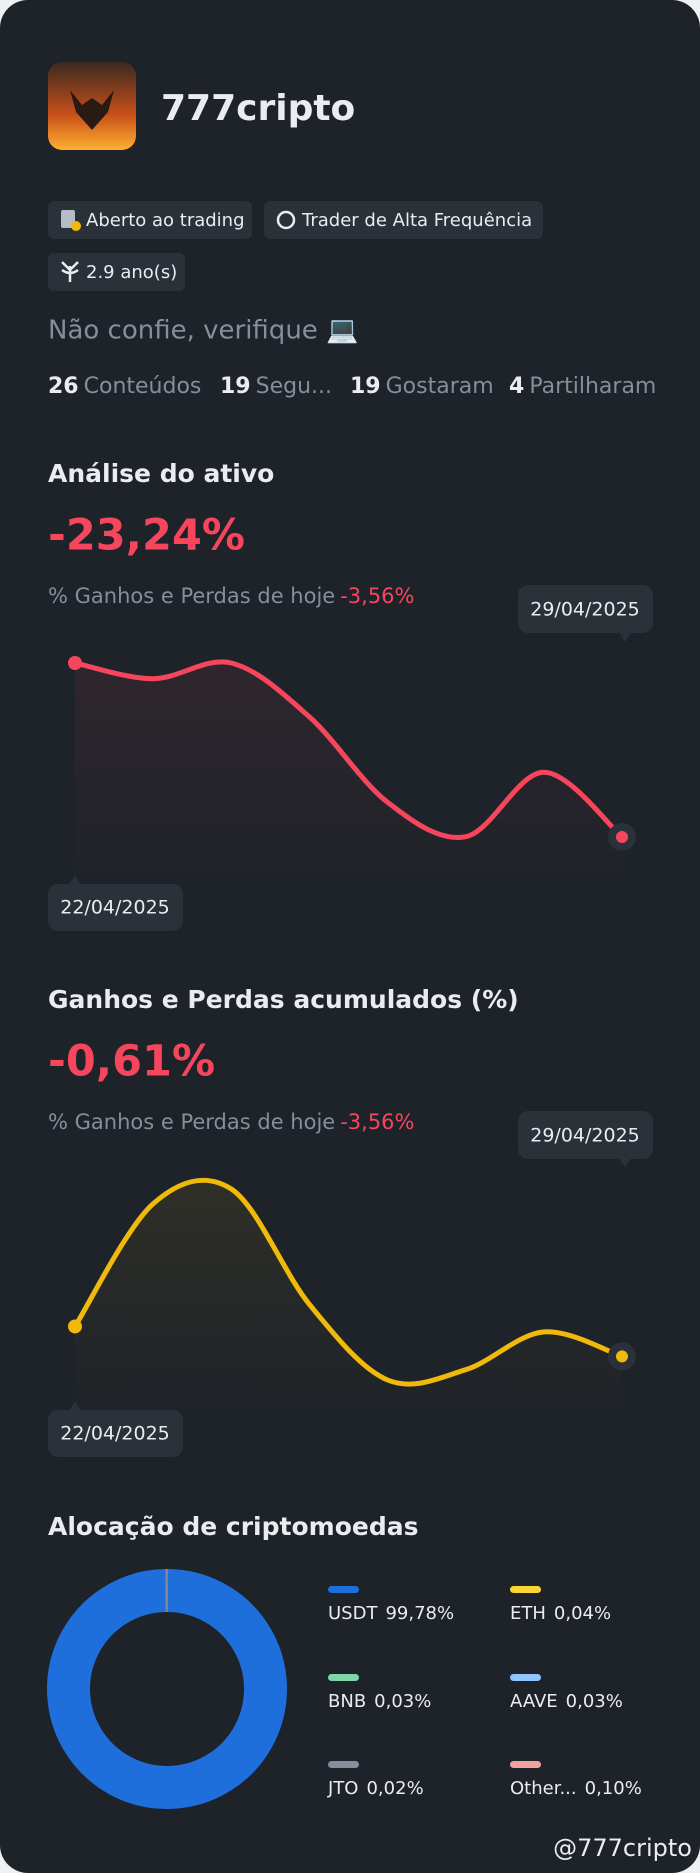  I want to click on stat: 19 Gostaram, so click(422, 386).